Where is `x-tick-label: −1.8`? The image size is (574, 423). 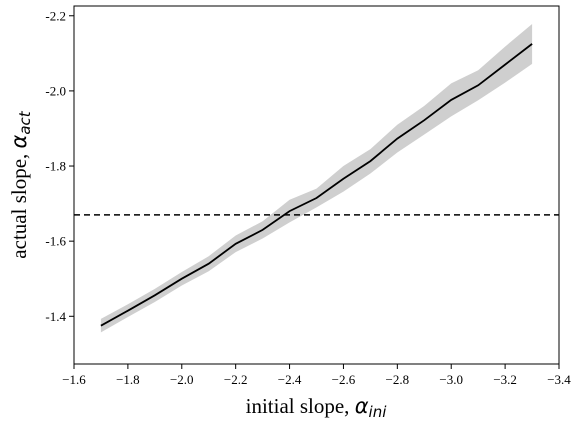
x-tick-label: −1.8 is located at coordinates (128, 379).